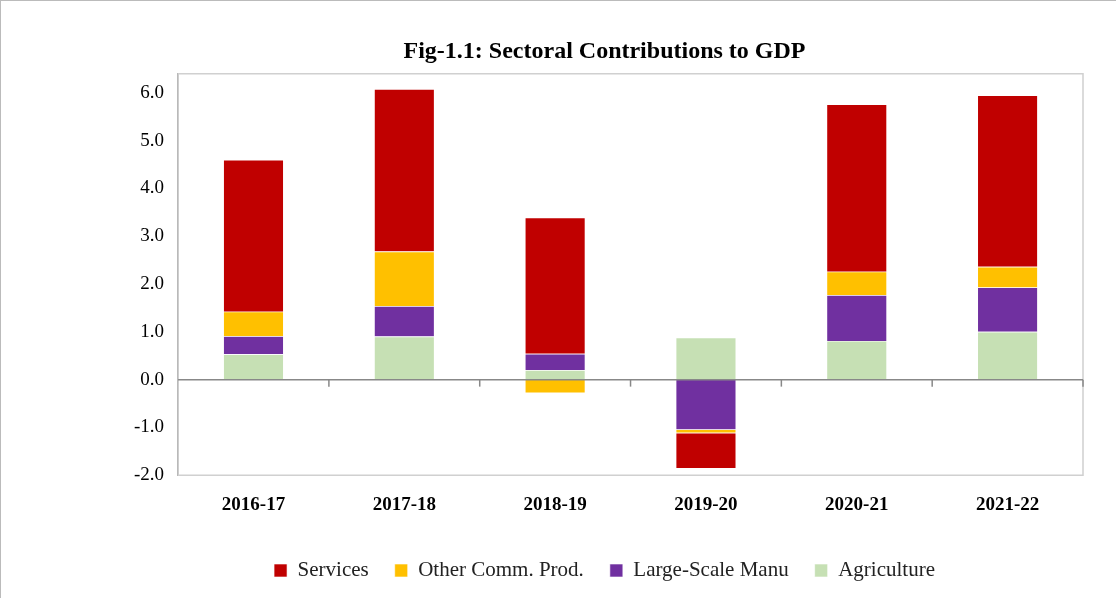 This screenshot has height=598, width=1118. Describe the element at coordinates (1007, 503) in the screenshot. I see `x-tick-label: 2021-22` at that location.